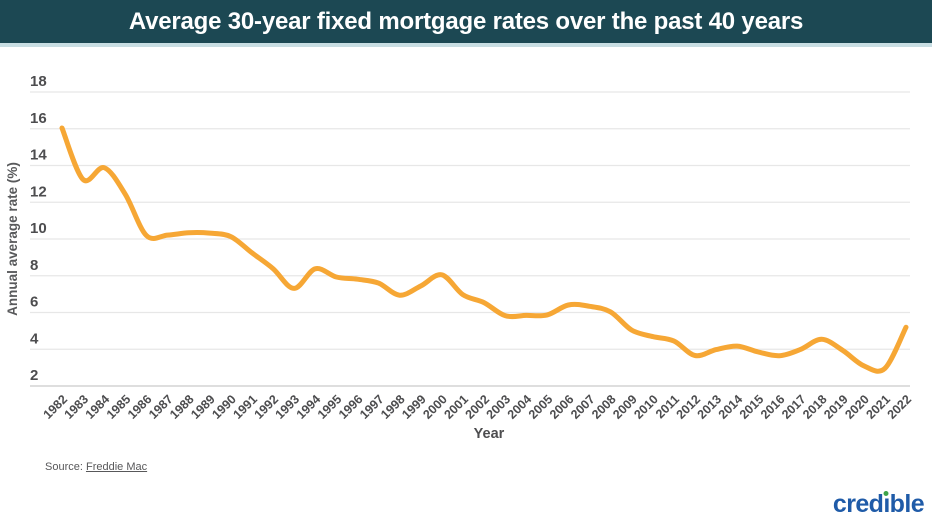 The image size is (932, 524). I want to click on y-tick-label-18: 18, so click(38, 81).